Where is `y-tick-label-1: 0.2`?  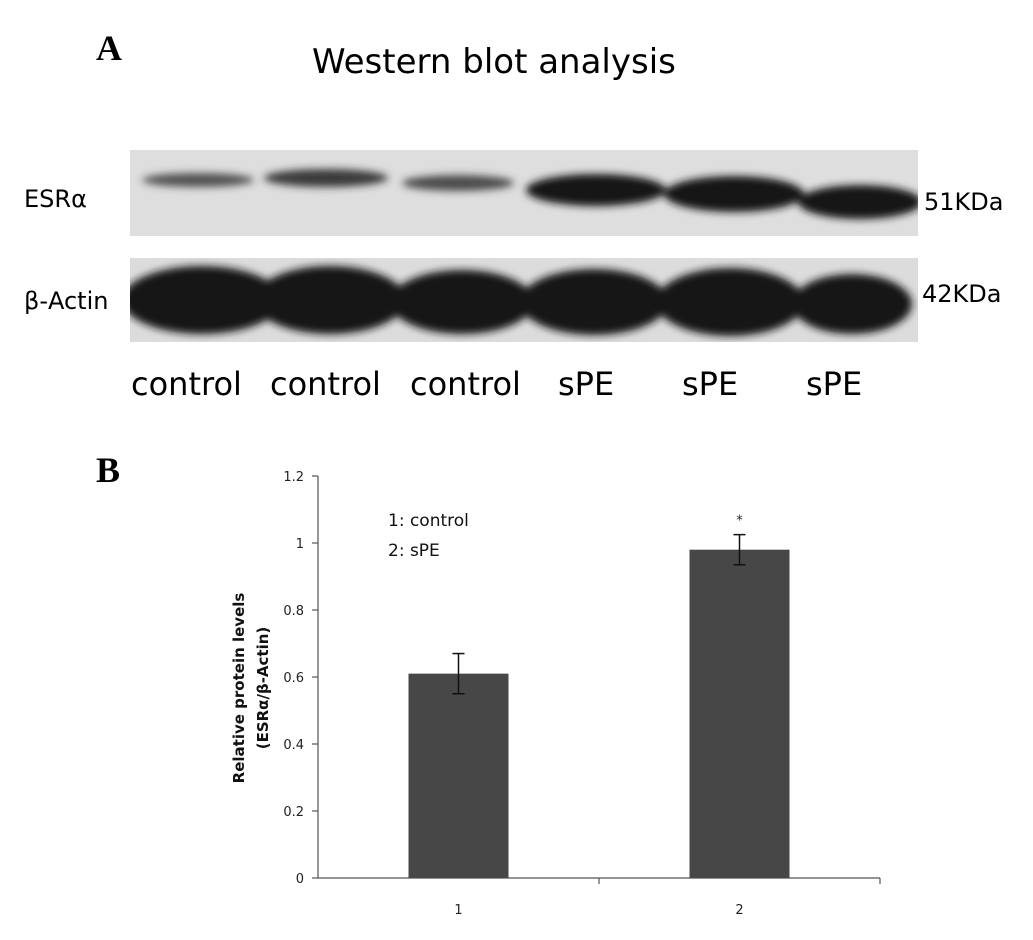 y-tick-label-1: 0.2 is located at coordinates (293, 812).